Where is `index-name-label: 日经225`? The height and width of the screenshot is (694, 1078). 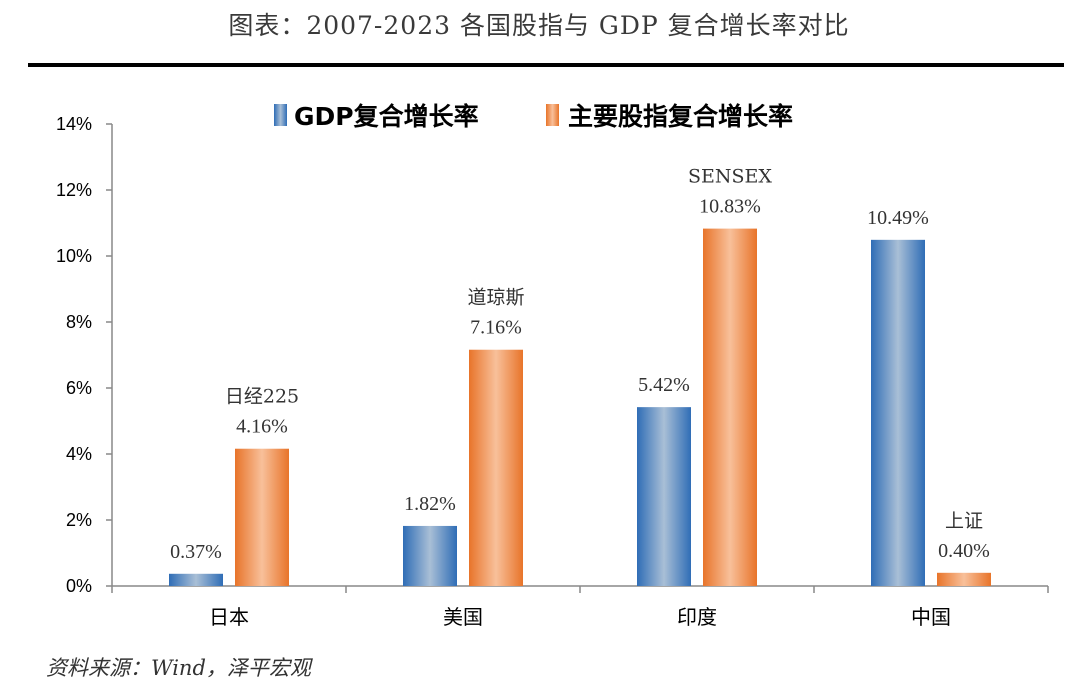 index-name-label: 日经225 is located at coordinates (262, 397).